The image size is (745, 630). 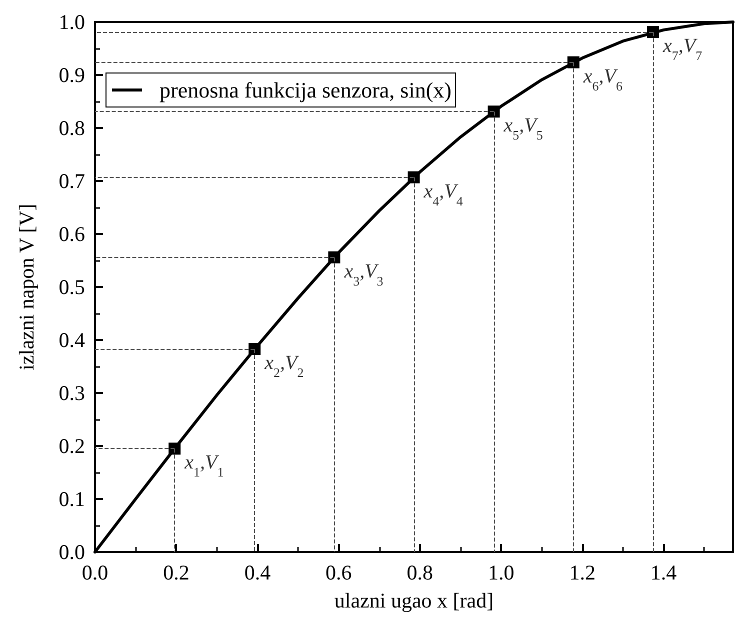 I want to click on x-tick-label: 1.4, so click(x=664, y=572).